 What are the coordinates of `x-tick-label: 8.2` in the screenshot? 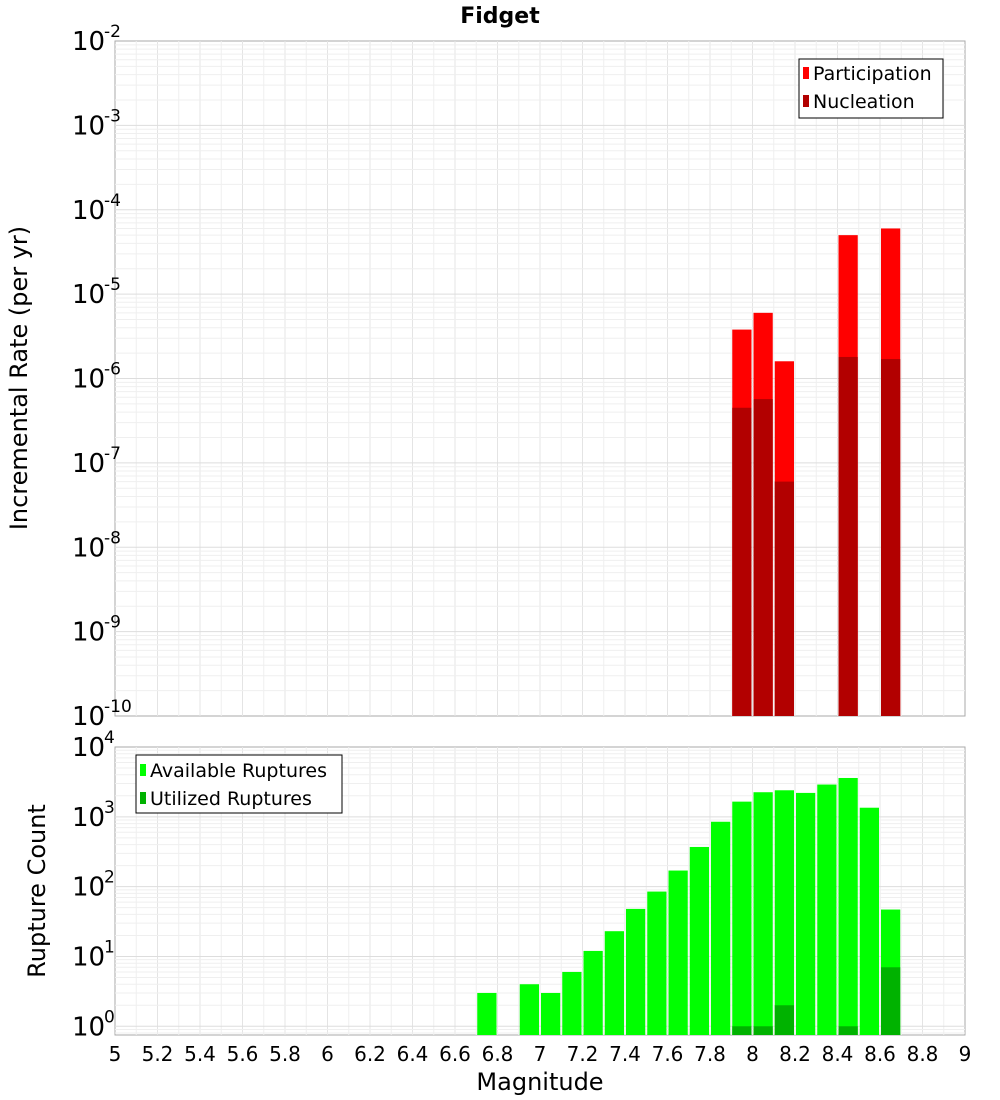 It's located at (795, 1054).